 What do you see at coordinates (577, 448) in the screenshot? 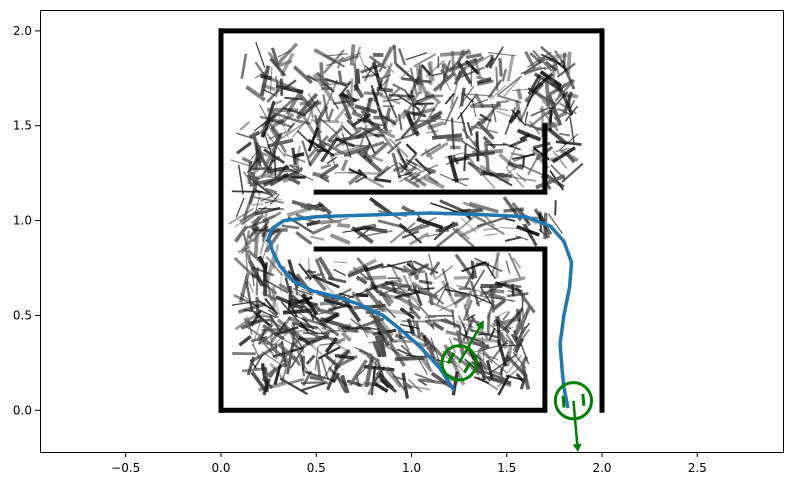
I see `robot-goal-arrowhead` at bounding box center [577, 448].